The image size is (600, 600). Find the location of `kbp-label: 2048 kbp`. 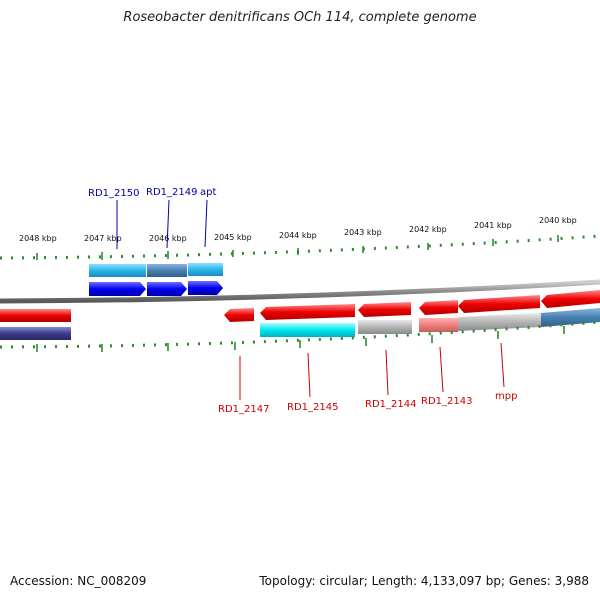

kbp-label: 2048 kbp is located at coordinates (38, 238).